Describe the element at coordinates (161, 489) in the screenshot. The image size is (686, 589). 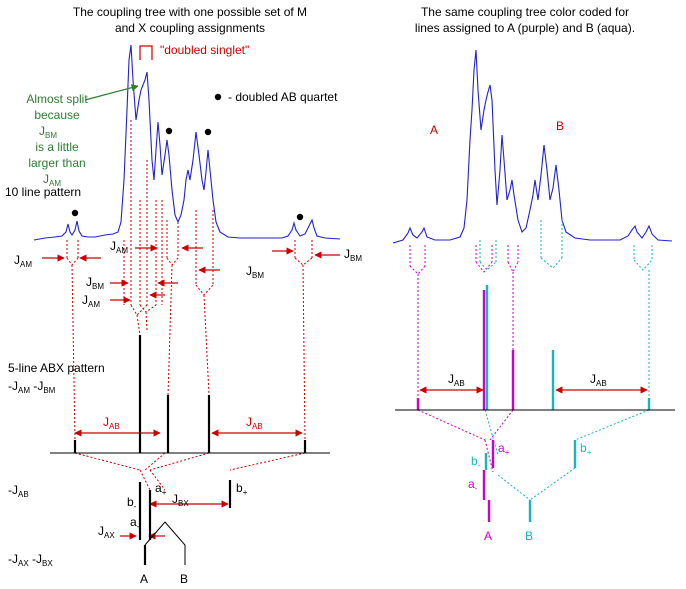
I see `lbl-a-plus: a+` at that location.